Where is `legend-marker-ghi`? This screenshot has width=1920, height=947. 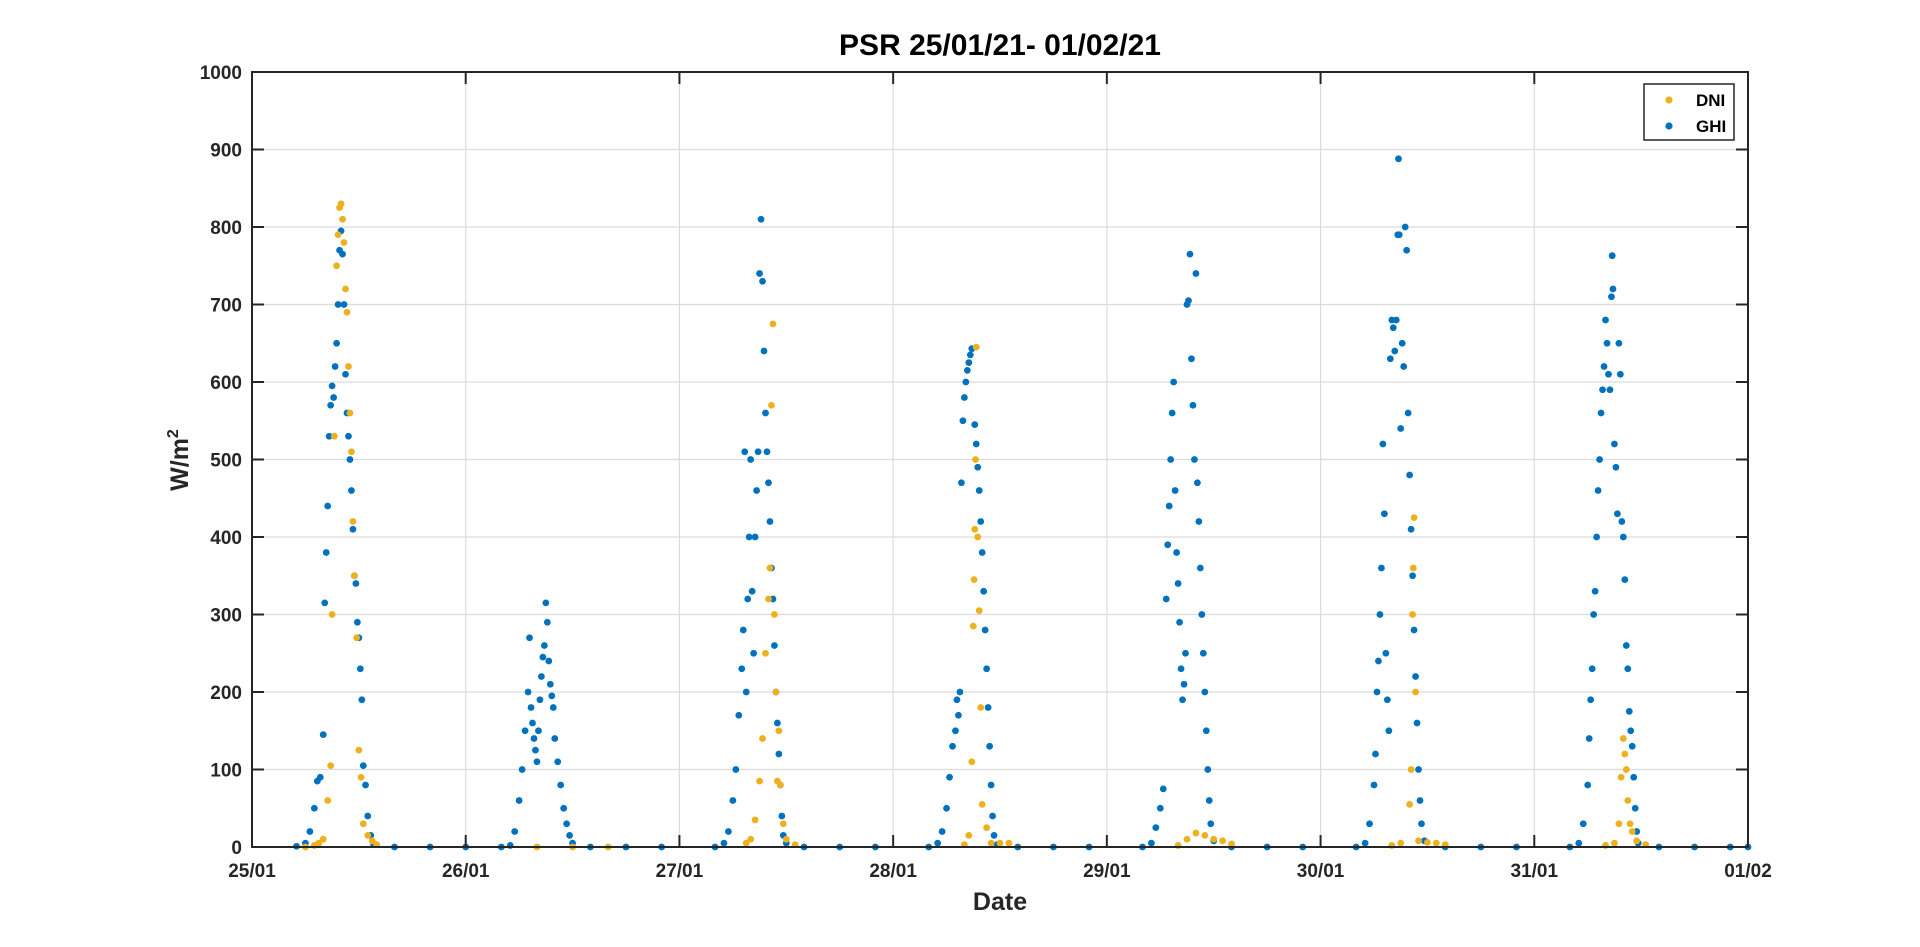 legend-marker-ghi is located at coordinates (1669, 126).